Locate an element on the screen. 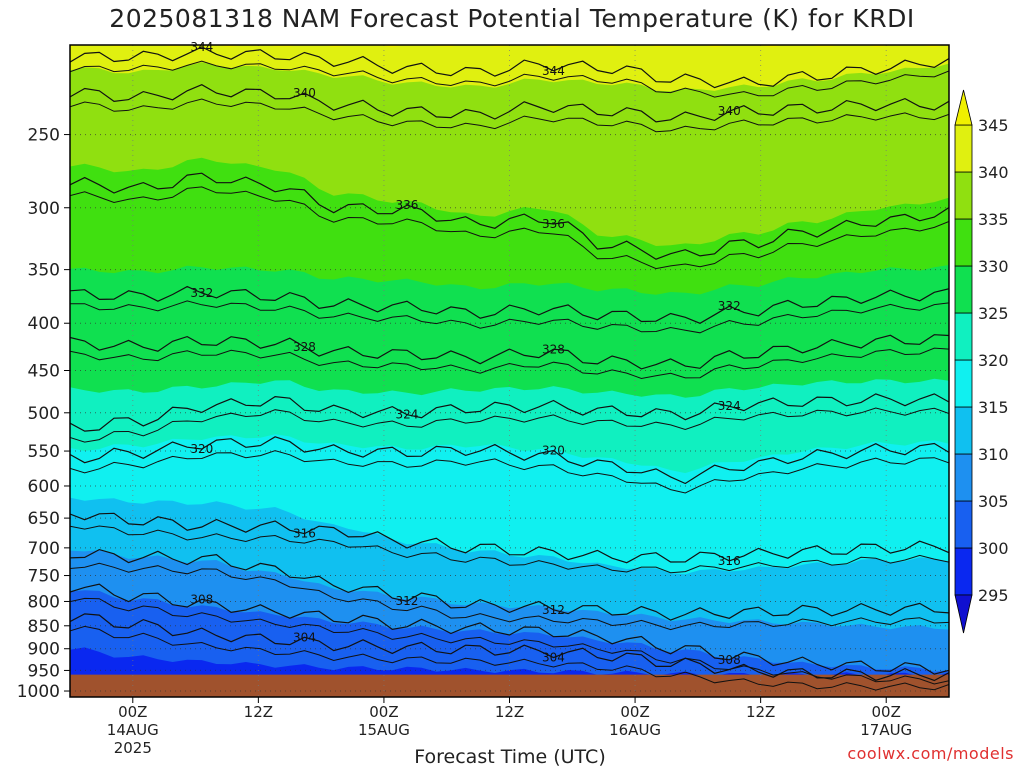 This screenshot has width=1024, height=768. x-tick-sublabel: 2025 is located at coordinates (133, 748).